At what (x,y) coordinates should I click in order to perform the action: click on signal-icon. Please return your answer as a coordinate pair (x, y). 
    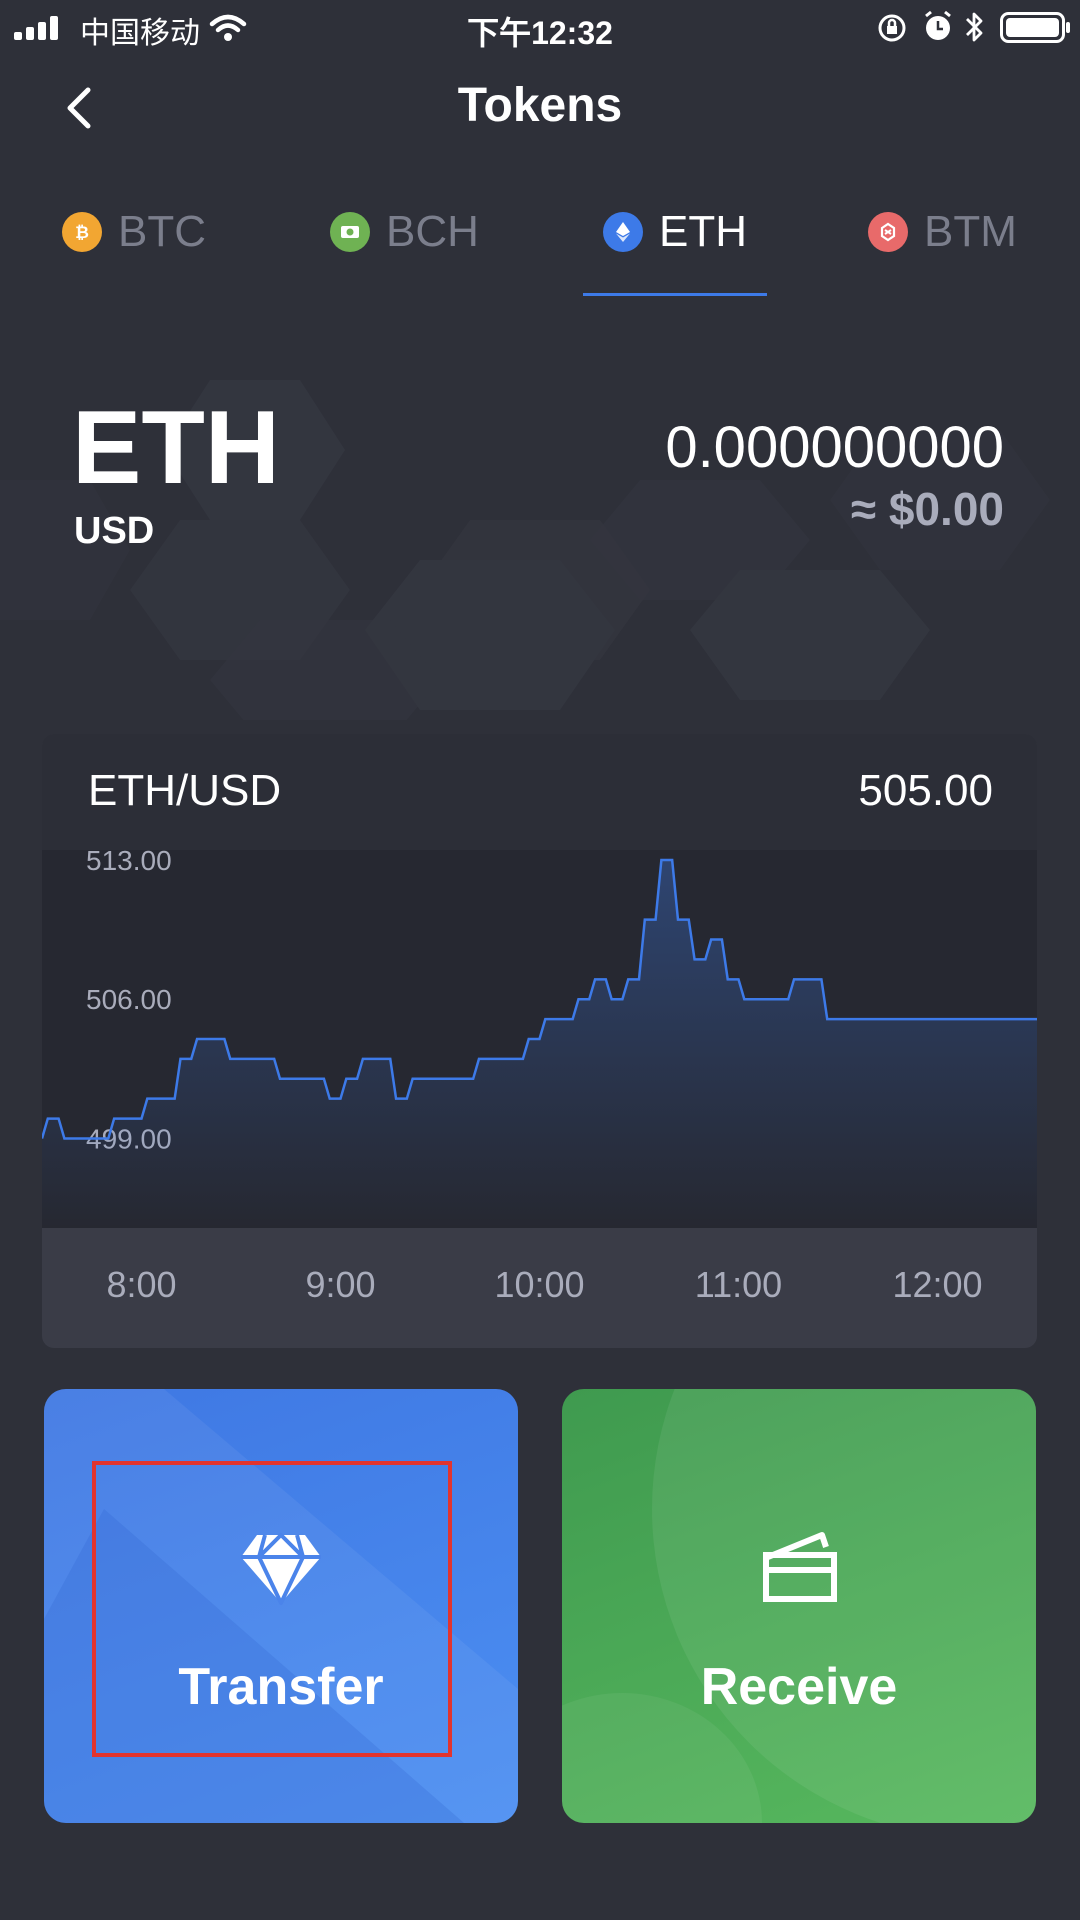
    Looking at the image, I should click on (36, 28).